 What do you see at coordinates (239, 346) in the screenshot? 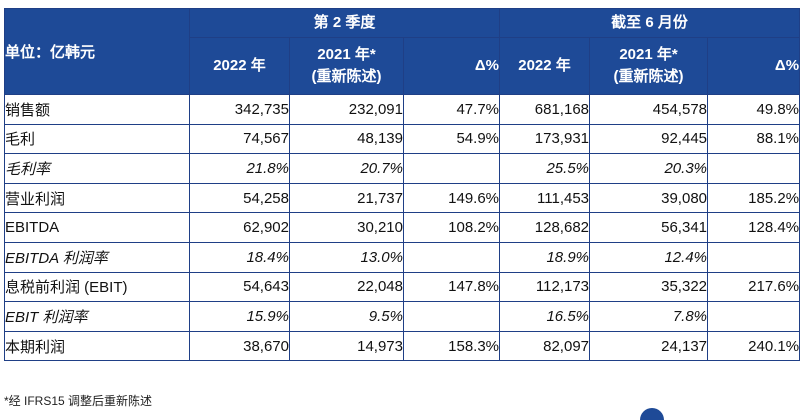
I see `cell-q2-2022: 38,670` at bounding box center [239, 346].